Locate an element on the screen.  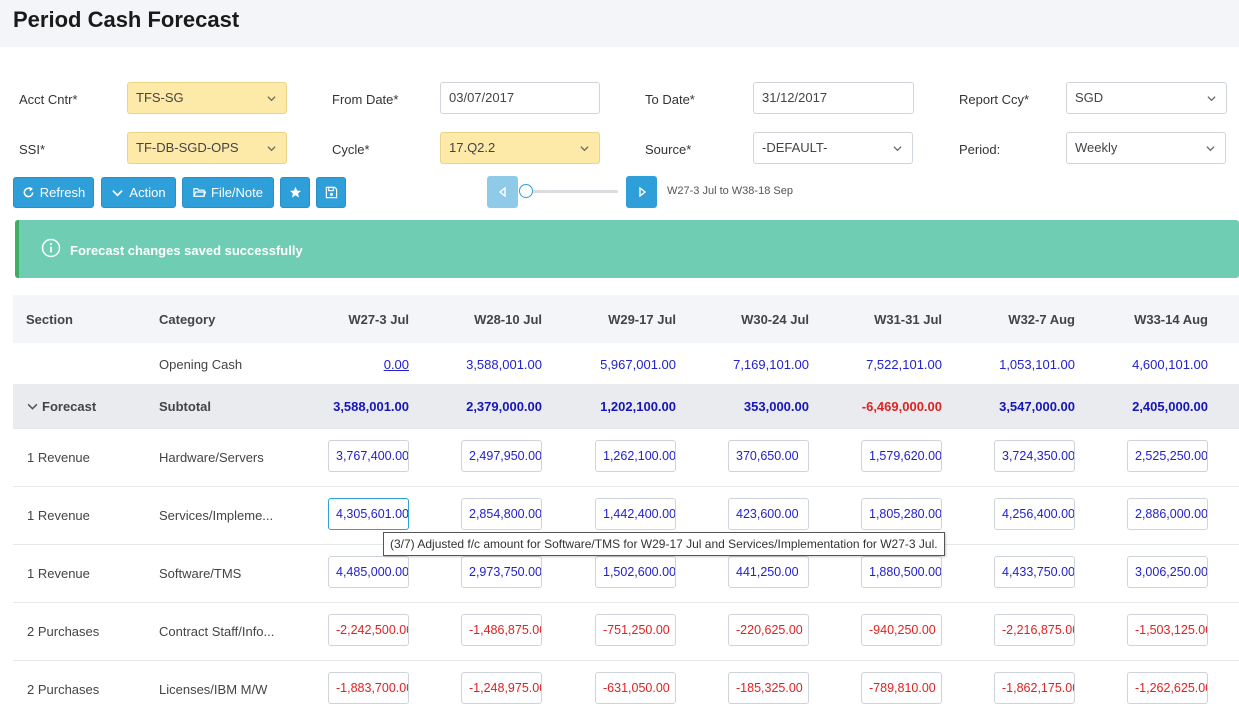
forecast-amount-input: 4,305,601.00 is located at coordinates (368, 514).